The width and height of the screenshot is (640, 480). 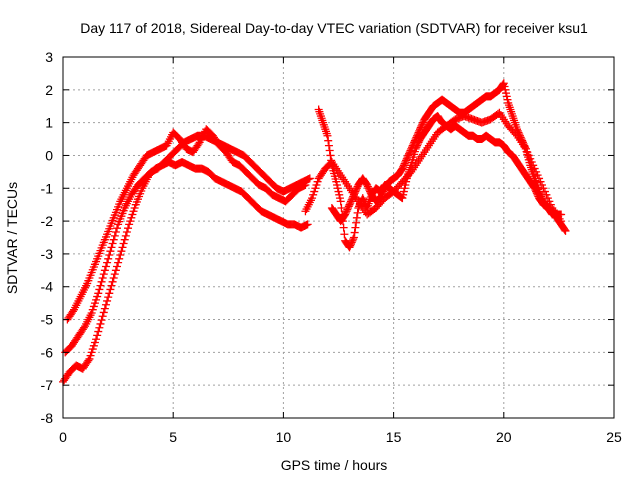 What do you see at coordinates (49, 90) in the screenshot?
I see `y-tick-label: 2` at bounding box center [49, 90].